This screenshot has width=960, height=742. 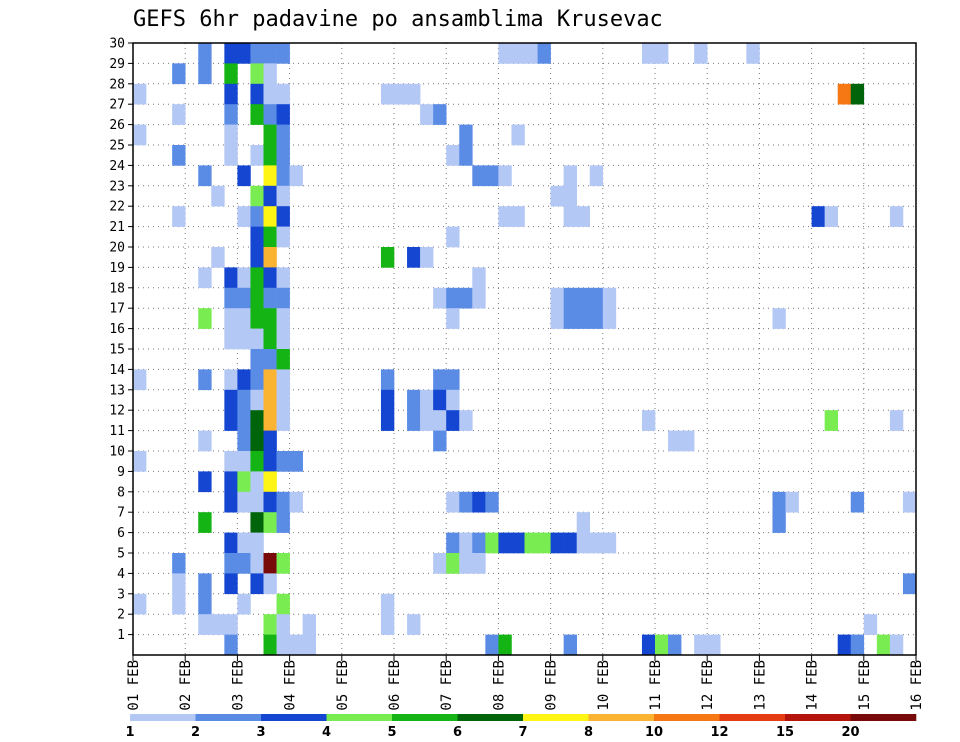 I want to click on y-tick-label: 27, so click(x=117, y=105).